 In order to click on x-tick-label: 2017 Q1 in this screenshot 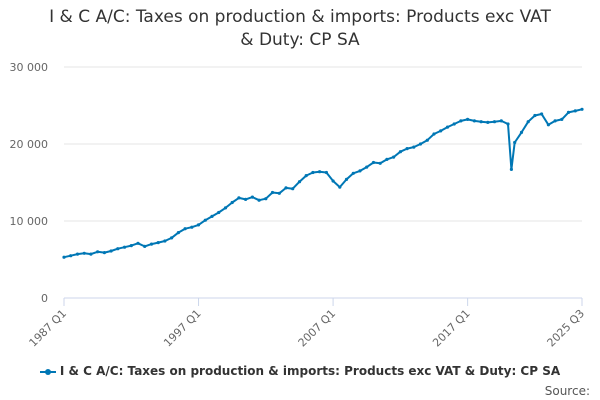, I will do `click(451, 328)`.